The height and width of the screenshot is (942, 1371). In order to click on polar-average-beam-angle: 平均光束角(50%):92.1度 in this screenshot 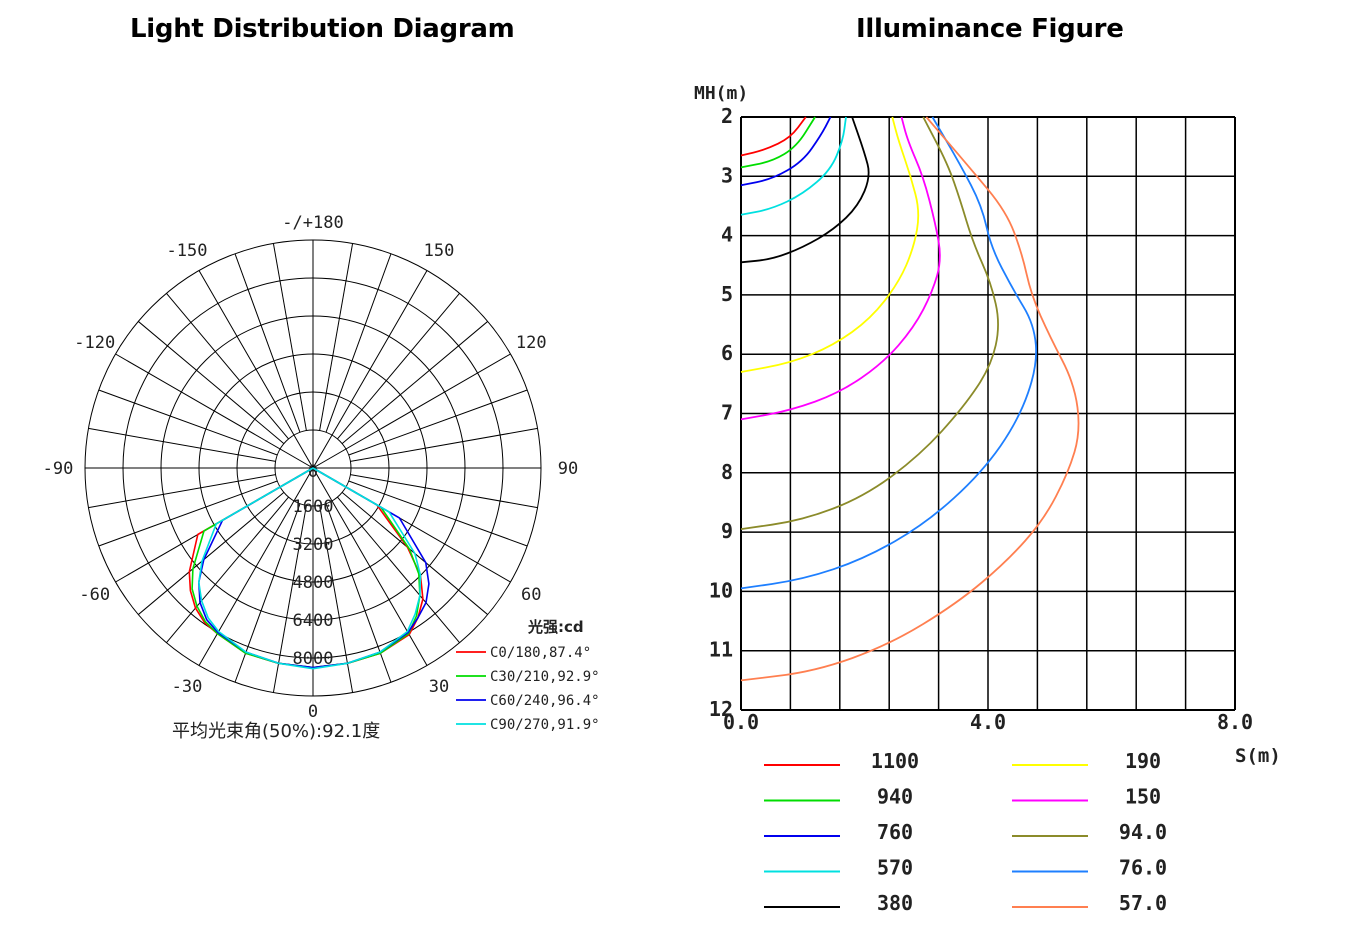, I will do `click(276, 731)`.